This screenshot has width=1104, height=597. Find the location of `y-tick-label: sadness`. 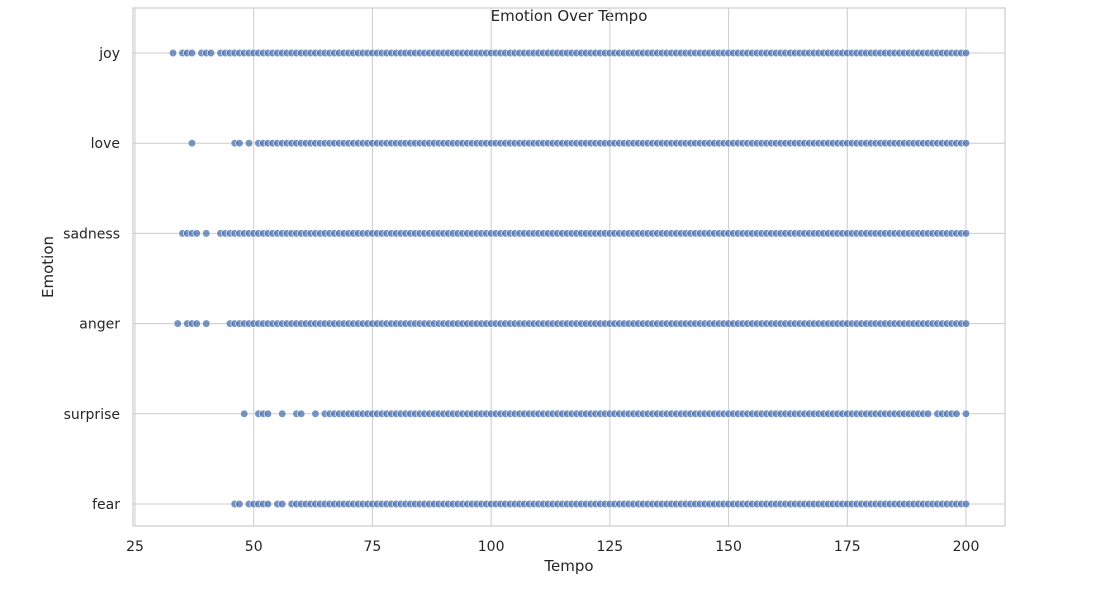

y-tick-label: sadness is located at coordinates (91, 234).